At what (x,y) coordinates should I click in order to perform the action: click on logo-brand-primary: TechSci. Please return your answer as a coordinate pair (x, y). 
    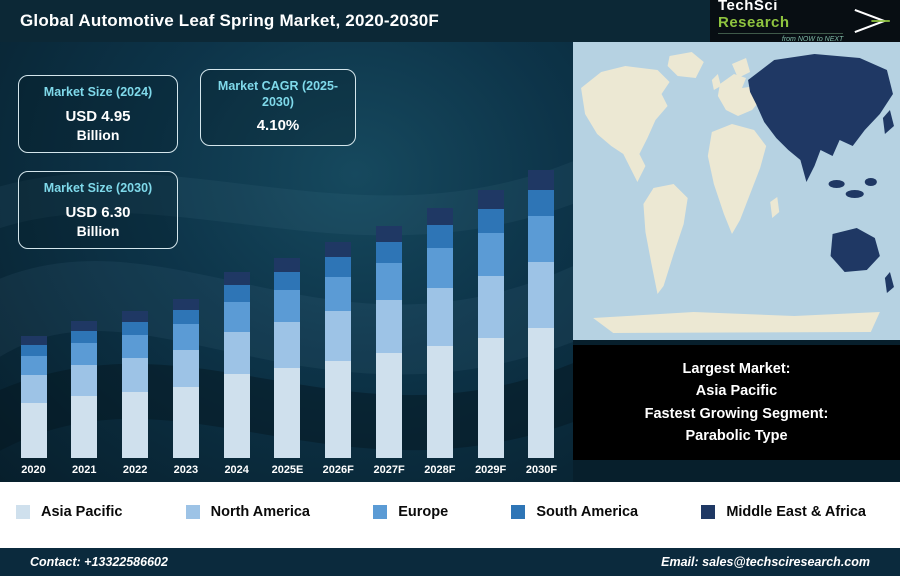
    Looking at the image, I should click on (748, 7).